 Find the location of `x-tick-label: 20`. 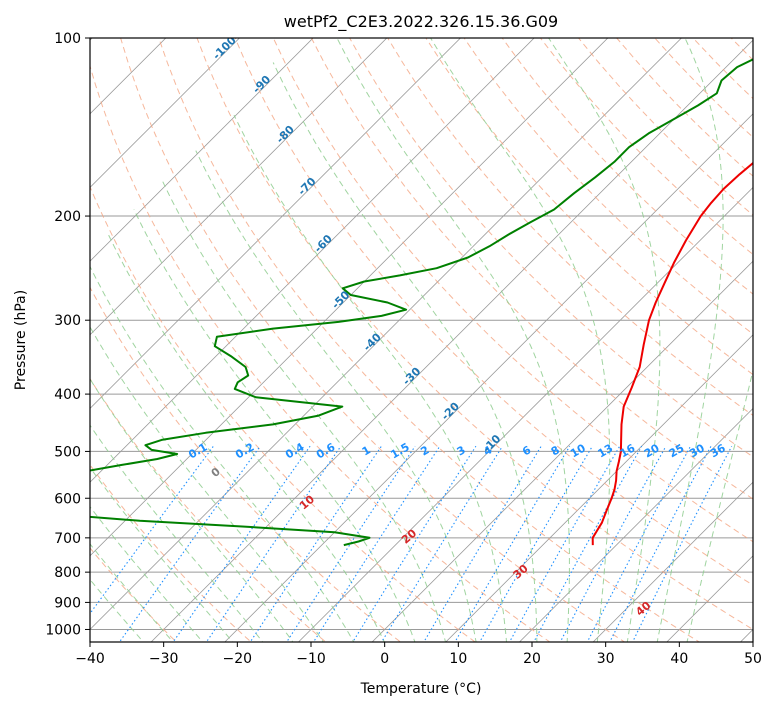

x-tick-label: 20 is located at coordinates (532, 659).